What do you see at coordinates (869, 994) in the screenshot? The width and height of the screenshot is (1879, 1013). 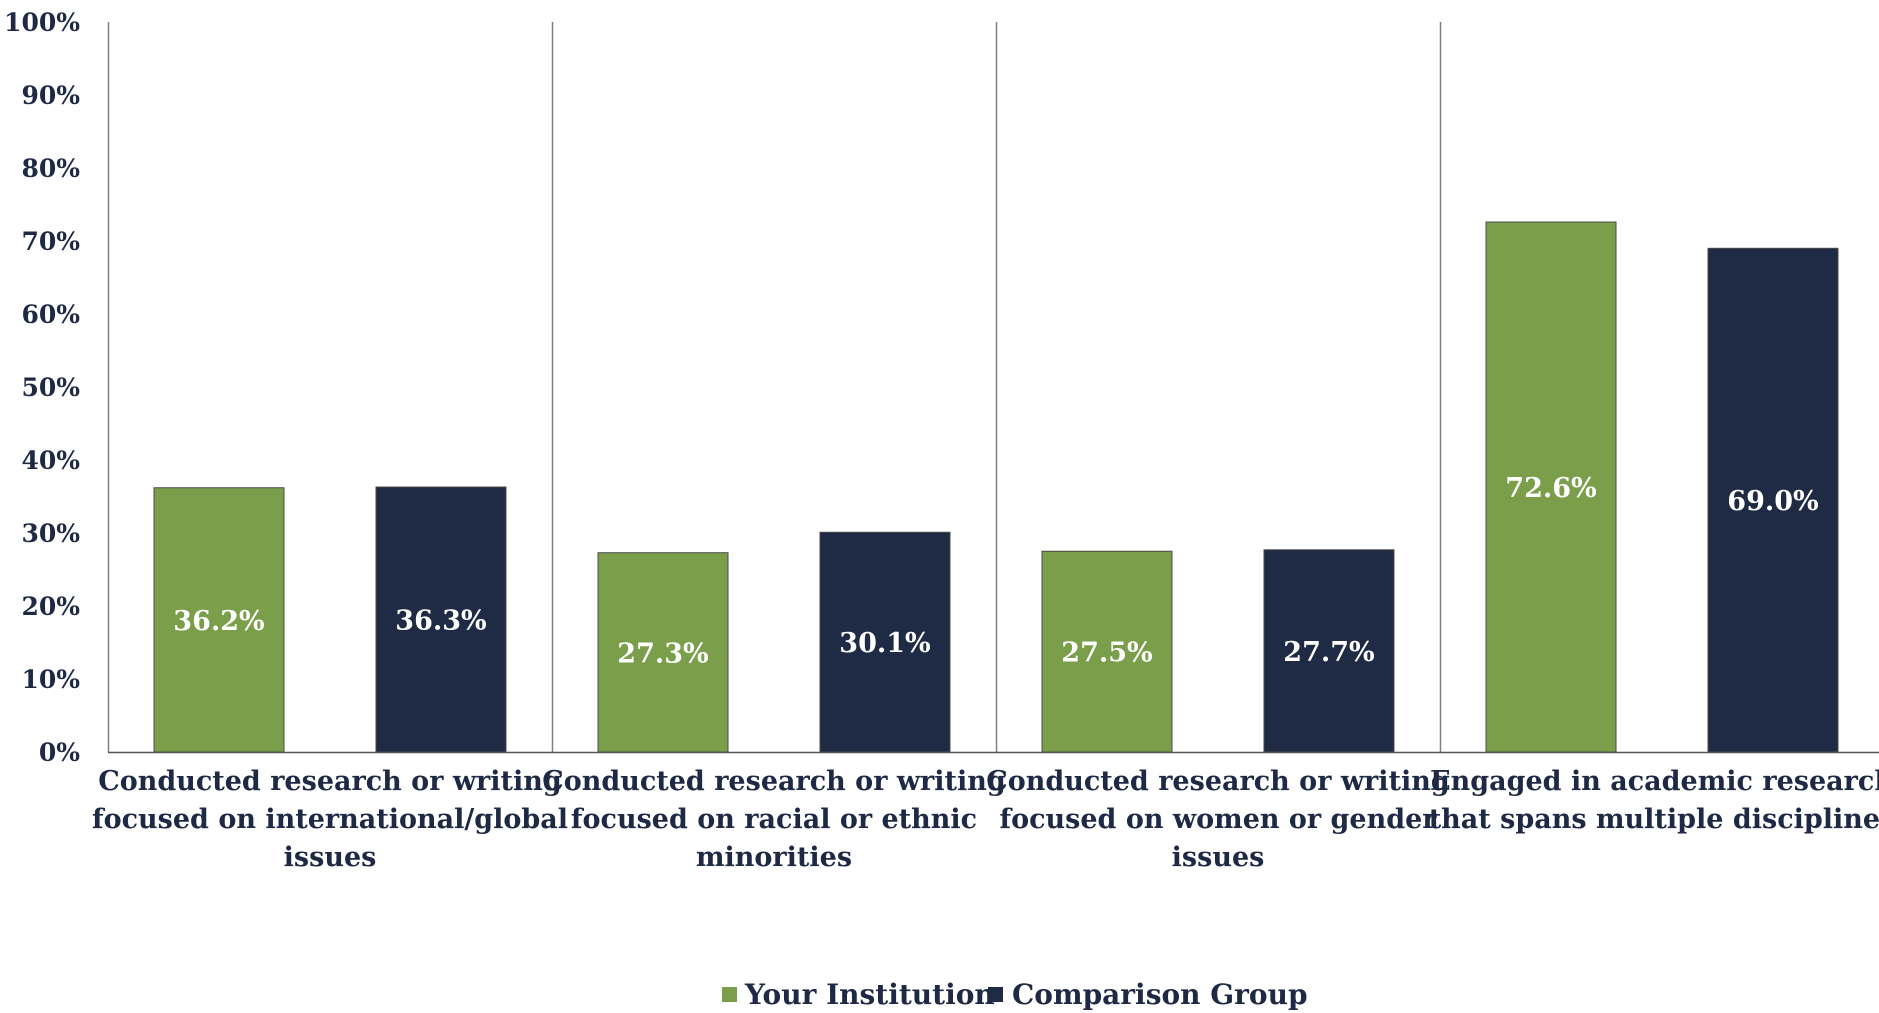 I see `legend-label: Your Institution` at bounding box center [869, 994].